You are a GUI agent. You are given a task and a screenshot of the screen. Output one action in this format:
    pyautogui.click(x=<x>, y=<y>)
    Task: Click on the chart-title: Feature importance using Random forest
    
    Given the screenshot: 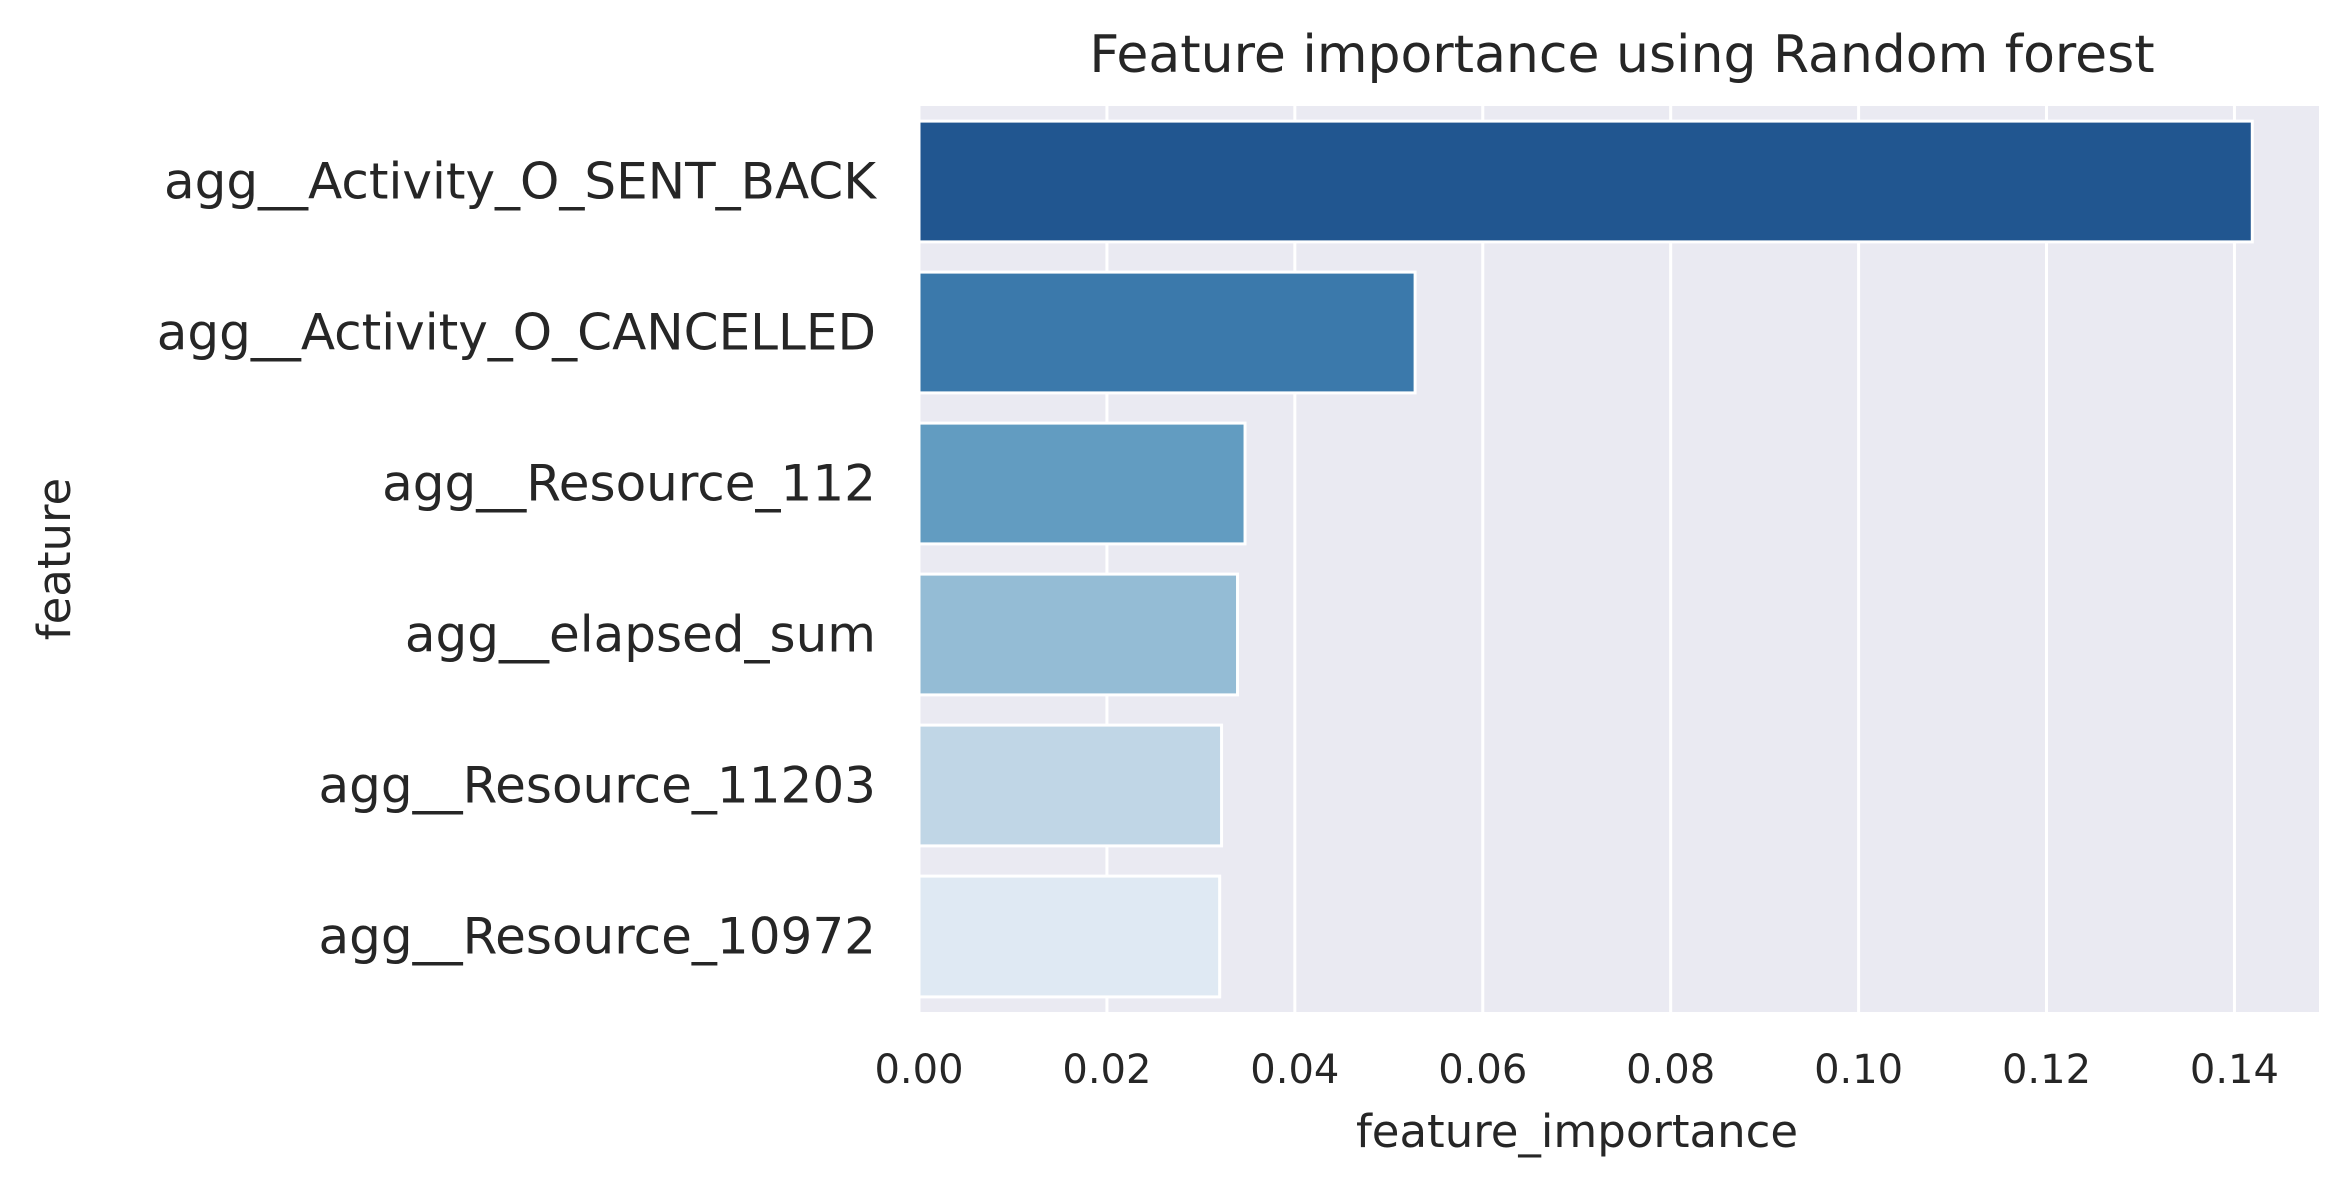 What is the action you would take?
    pyautogui.click(x=1621, y=55)
    